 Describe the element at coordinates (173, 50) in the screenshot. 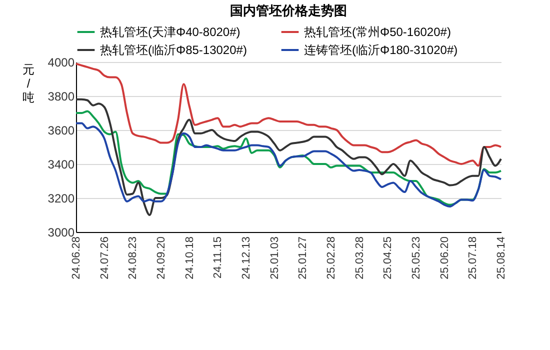

I see `legend-label: 热轧管坯(临沂Φ85-13020#)` at that location.